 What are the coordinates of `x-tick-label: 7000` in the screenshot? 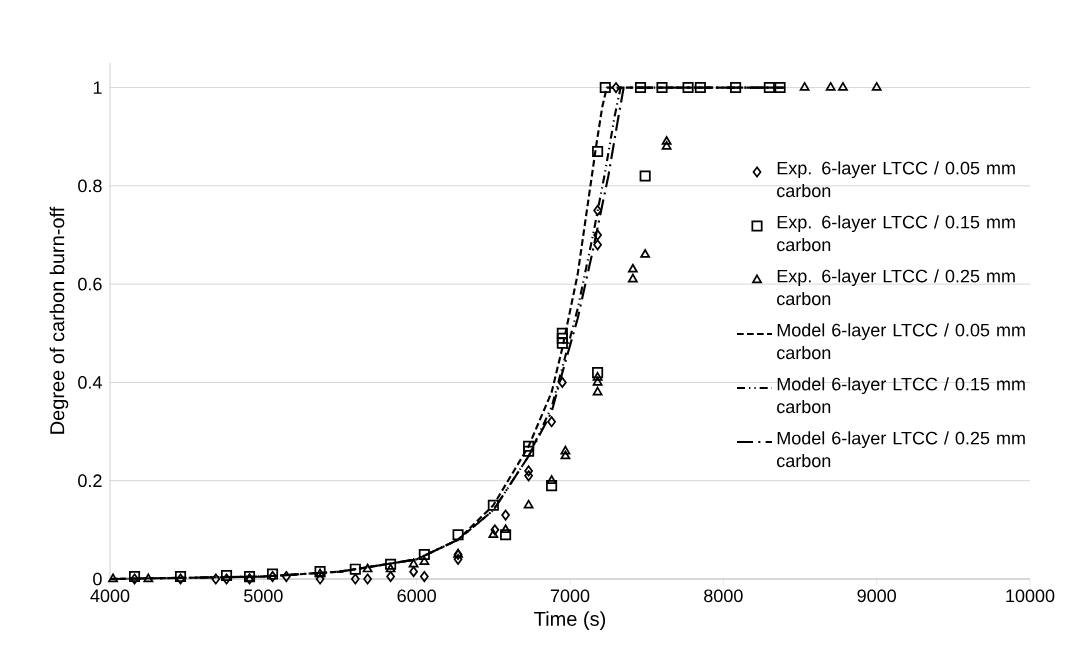 It's located at (570, 596).